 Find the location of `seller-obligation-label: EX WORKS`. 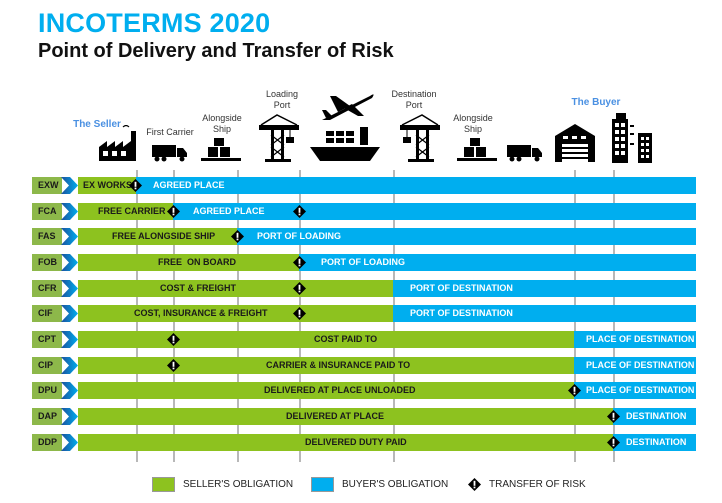

seller-obligation-label: EX WORKS is located at coordinates (108, 185).